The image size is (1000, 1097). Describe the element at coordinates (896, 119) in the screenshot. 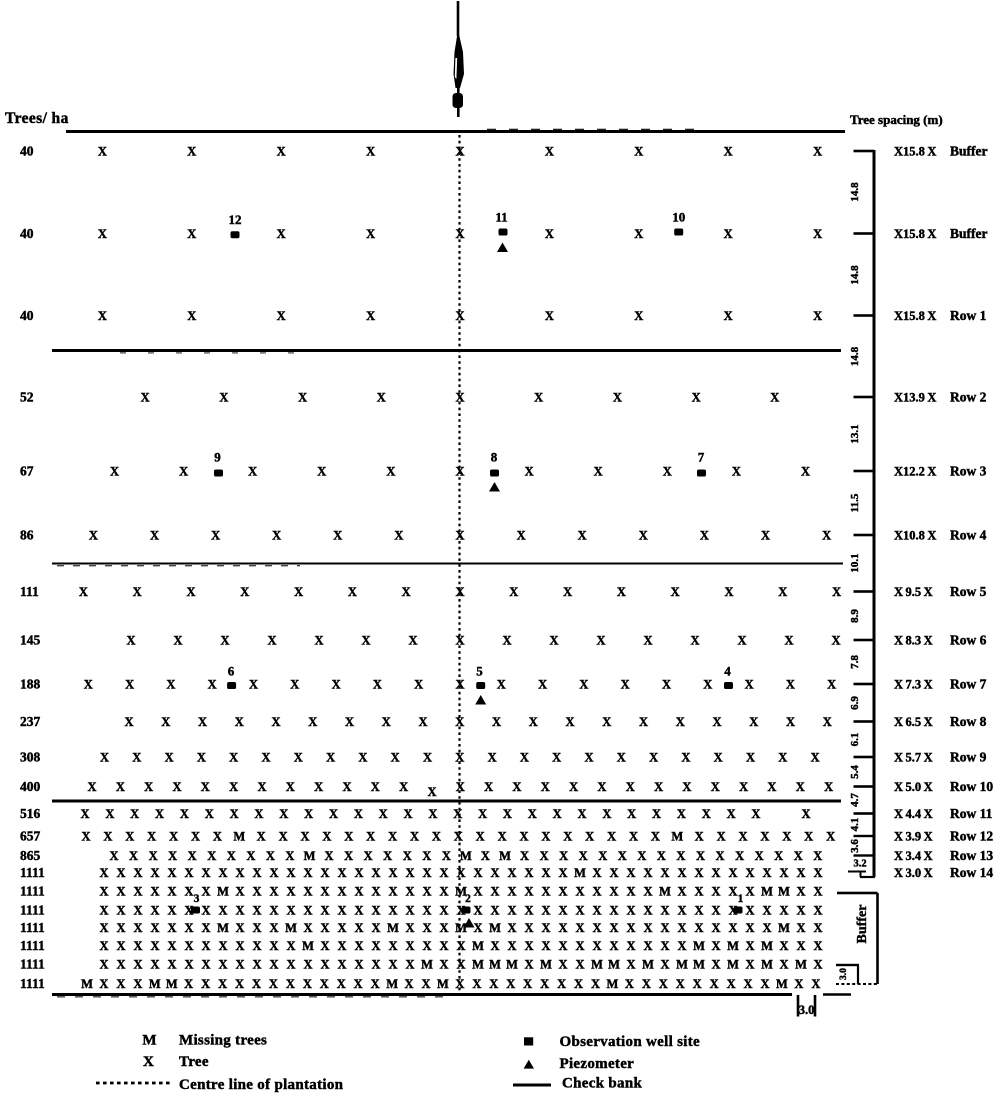

I see `svg-text: Tree spacing (m)` at that location.